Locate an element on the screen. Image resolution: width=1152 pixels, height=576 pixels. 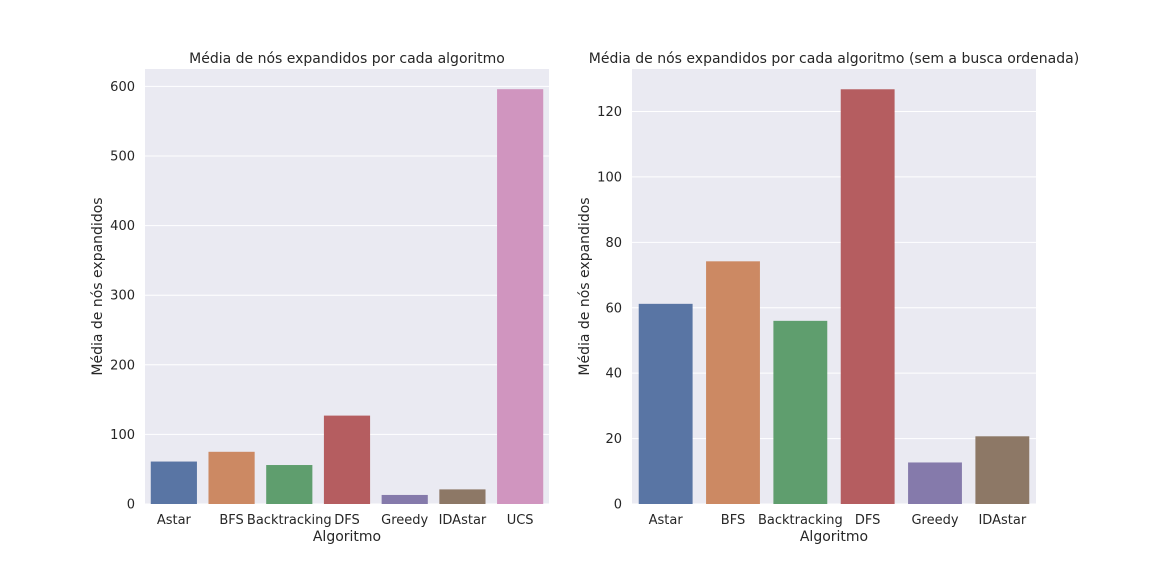
x-tick-label: UCS is located at coordinates (520, 520).